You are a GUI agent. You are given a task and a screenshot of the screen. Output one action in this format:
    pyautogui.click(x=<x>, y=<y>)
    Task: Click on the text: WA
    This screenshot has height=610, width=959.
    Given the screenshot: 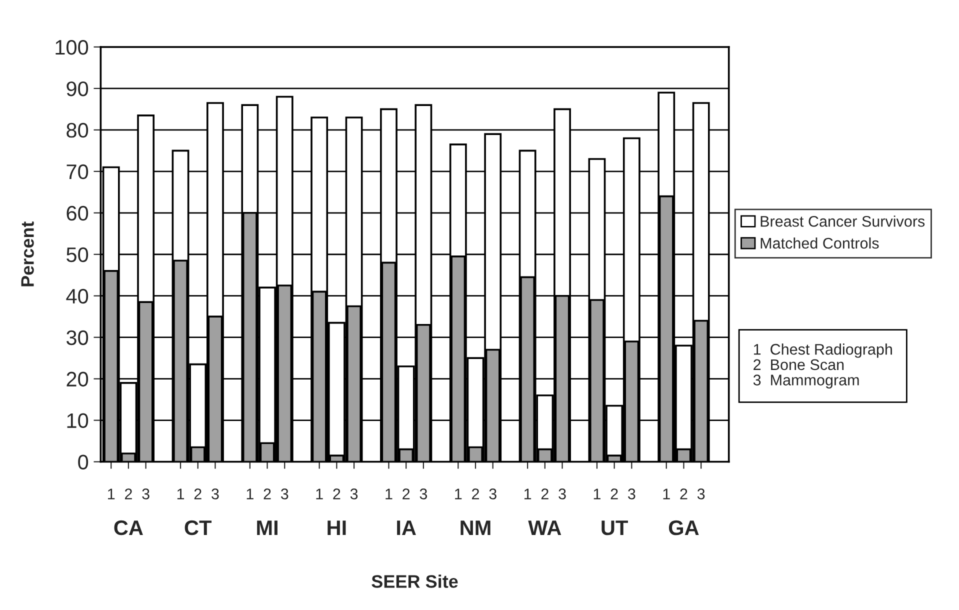 What is the action you would take?
    pyautogui.click(x=545, y=527)
    